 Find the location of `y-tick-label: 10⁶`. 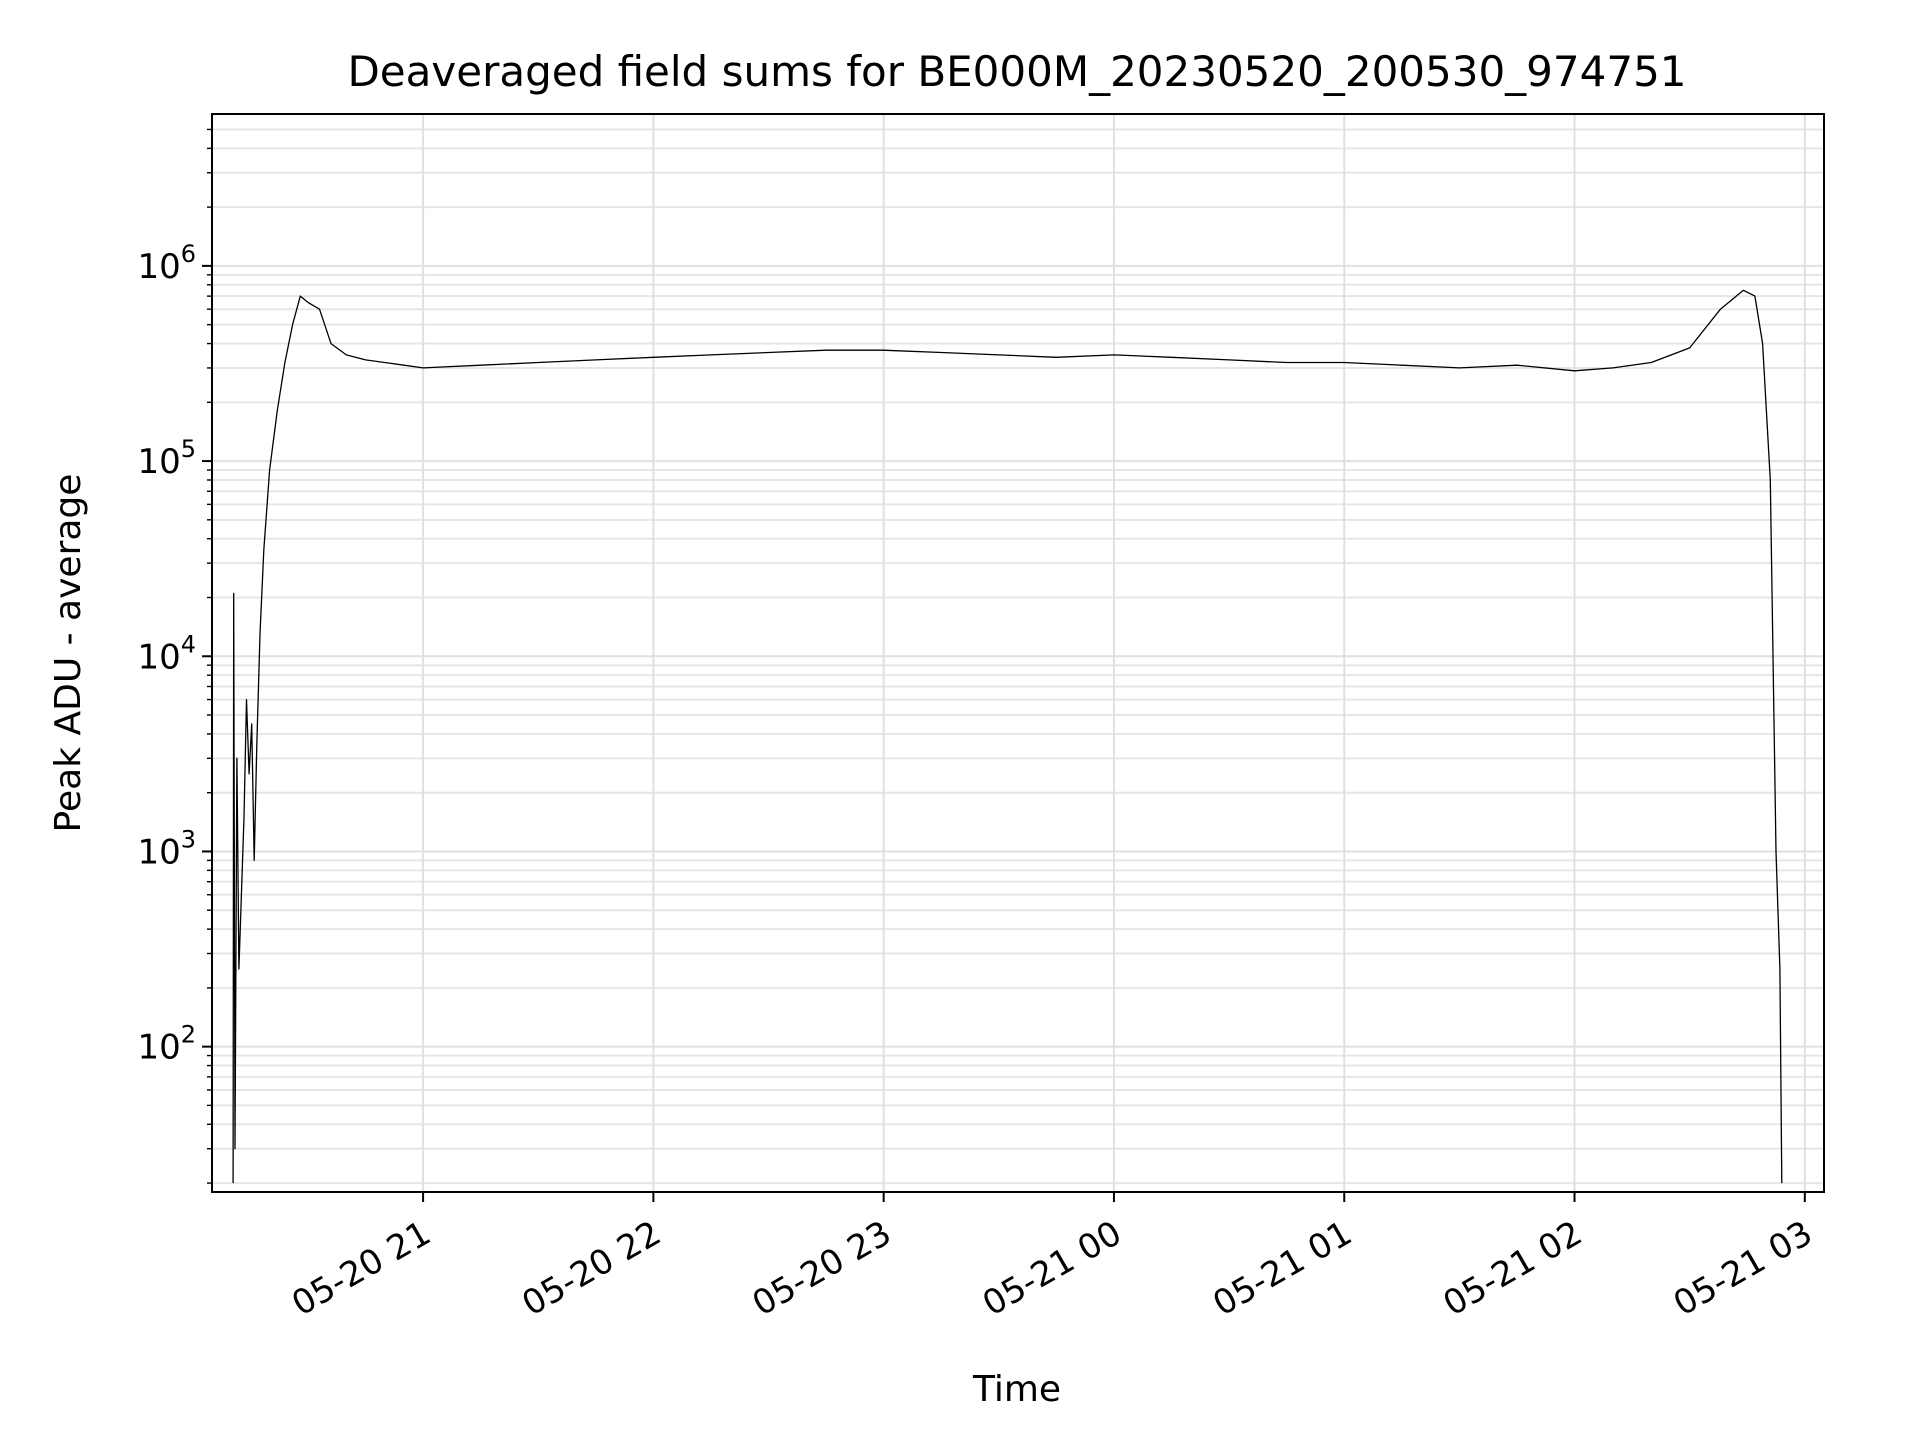

y-tick-label: 10⁶ is located at coordinates (166, 263).